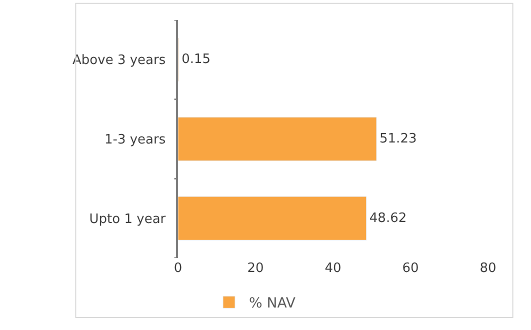  I want to click on legend-label: % NAV, so click(272, 304).